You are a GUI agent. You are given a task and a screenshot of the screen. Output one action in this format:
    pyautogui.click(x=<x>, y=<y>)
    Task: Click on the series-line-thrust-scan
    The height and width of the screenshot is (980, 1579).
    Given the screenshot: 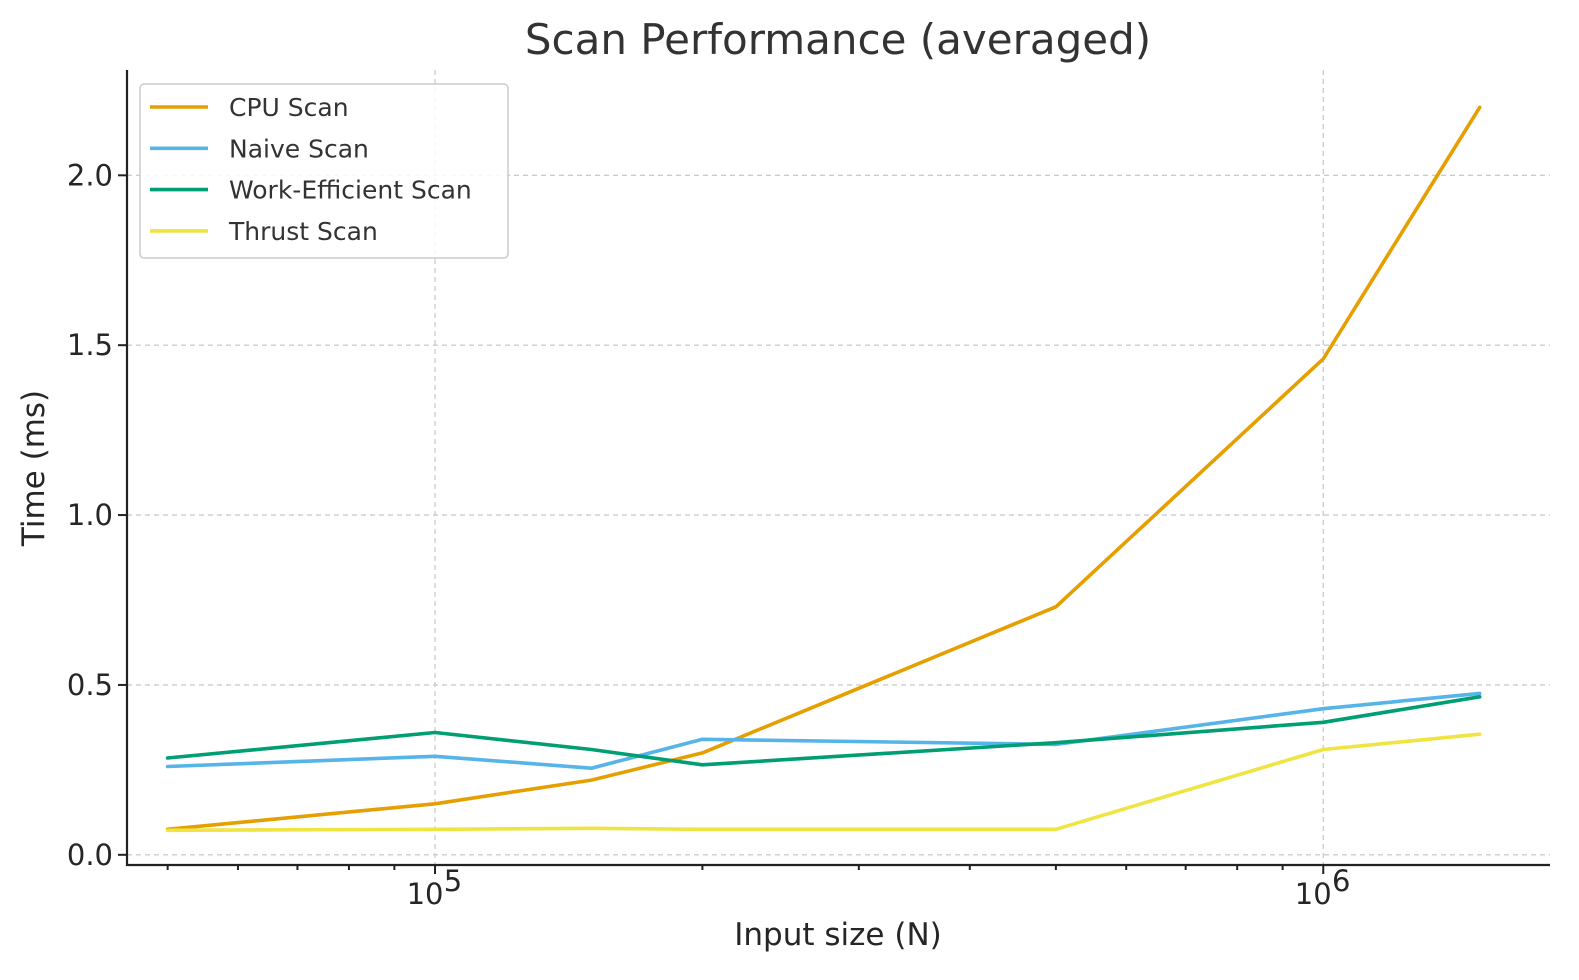 What is the action you would take?
    pyautogui.click(x=823, y=782)
    